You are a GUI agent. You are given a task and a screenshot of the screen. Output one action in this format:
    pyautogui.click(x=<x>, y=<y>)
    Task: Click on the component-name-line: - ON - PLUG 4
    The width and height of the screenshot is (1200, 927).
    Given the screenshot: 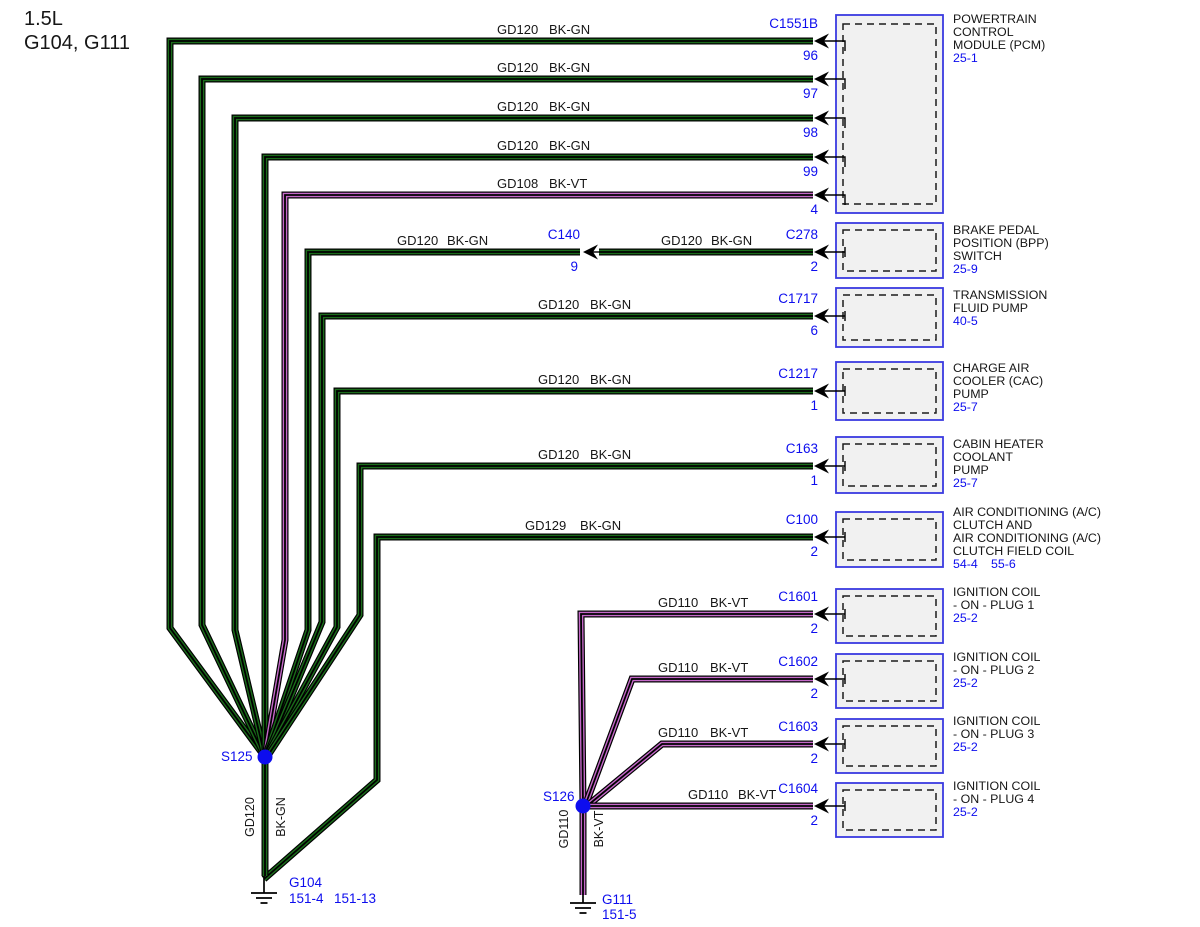 What is the action you would take?
    pyautogui.click(x=994, y=799)
    